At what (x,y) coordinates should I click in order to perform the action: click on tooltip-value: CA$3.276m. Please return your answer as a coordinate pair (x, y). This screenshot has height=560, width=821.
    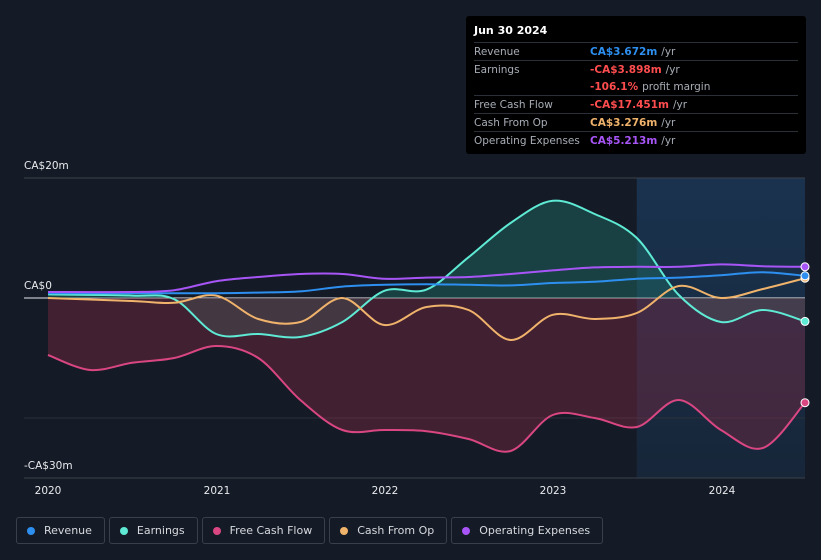
    Looking at the image, I should click on (624, 122).